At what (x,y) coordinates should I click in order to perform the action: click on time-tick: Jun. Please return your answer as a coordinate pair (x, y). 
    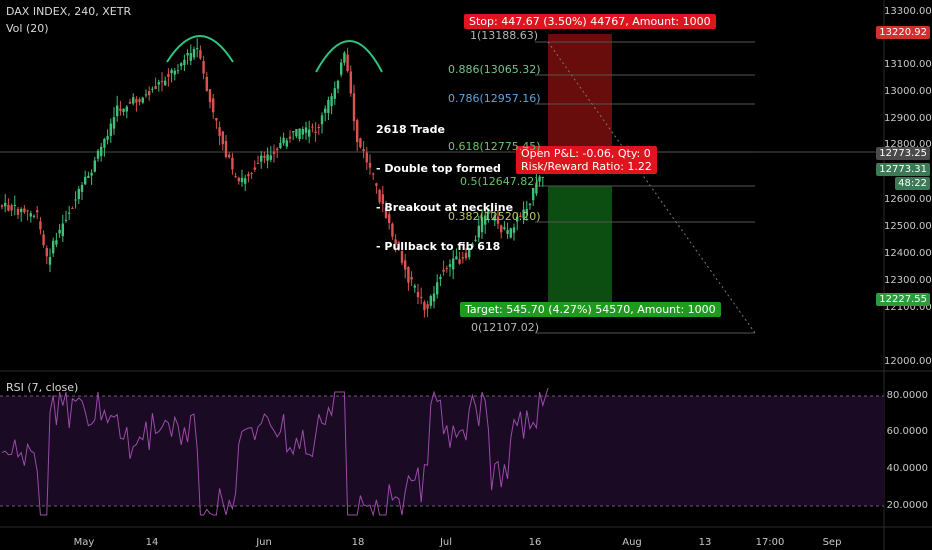
    Looking at the image, I should click on (264, 542).